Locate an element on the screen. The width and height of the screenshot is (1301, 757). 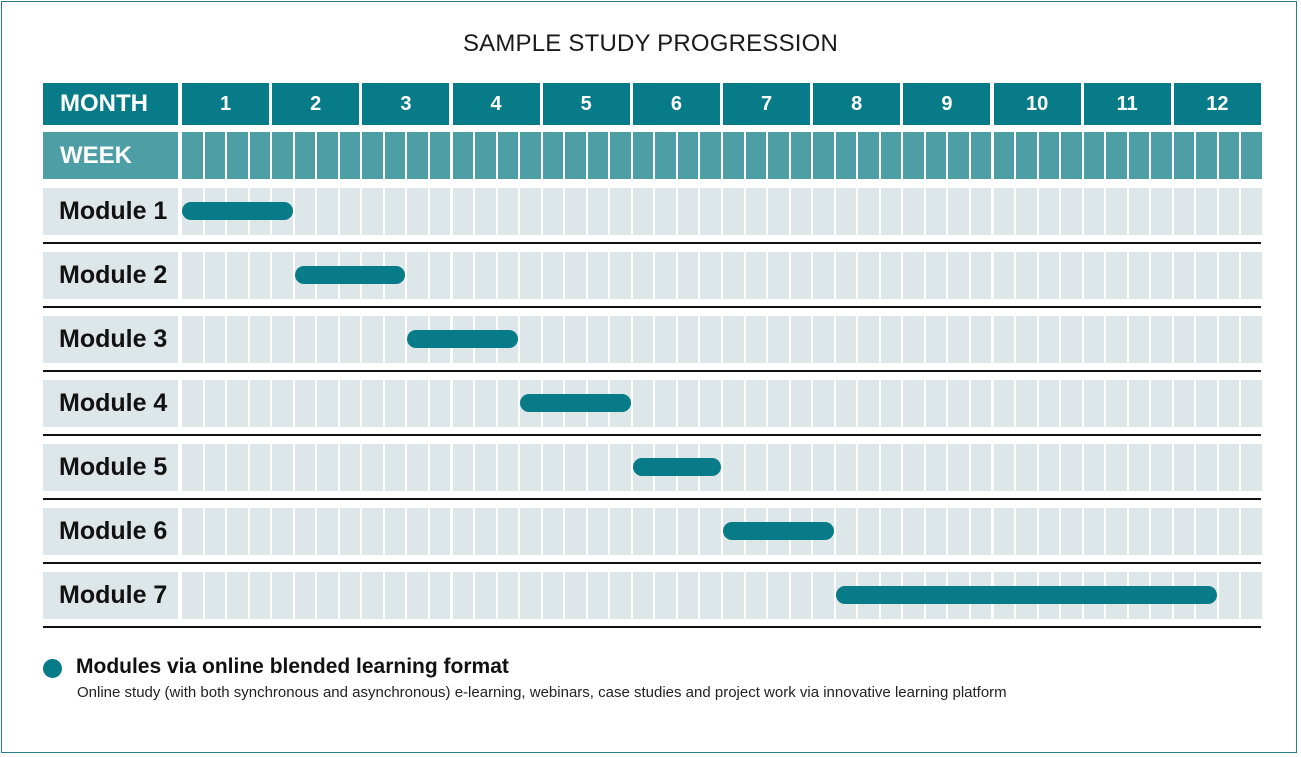
chart-title: SAMPLE STUDY PROGRESSION is located at coordinates (650, 43).